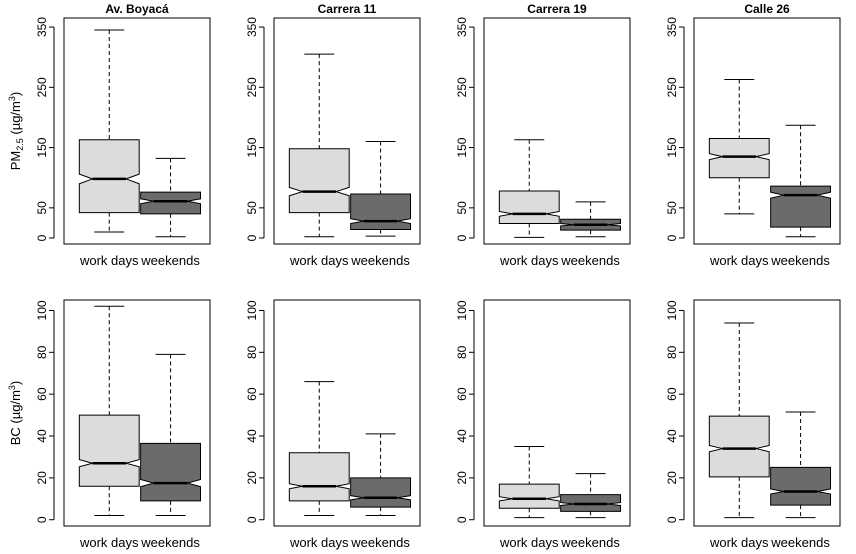  Describe the element at coordinates (16, 131) in the screenshot. I see `y-axis-title: PM2.5 (µg/m3)` at that location.